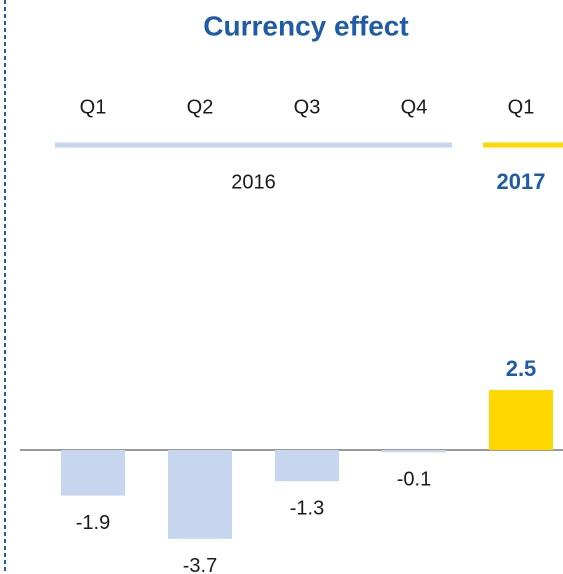 This screenshot has height=574, width=563. I want to click on value-label: -3.7, so click(200, 564).